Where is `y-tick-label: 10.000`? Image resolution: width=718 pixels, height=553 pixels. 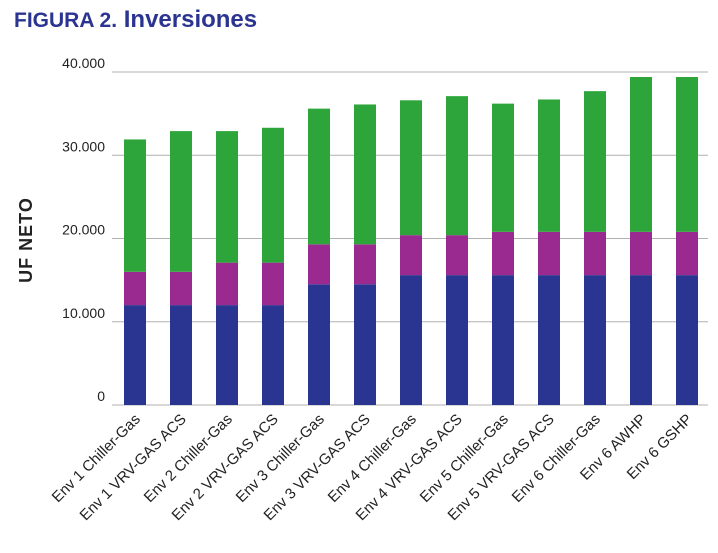 y-tick-label: 10.000 is located at coordinates (83, 313).